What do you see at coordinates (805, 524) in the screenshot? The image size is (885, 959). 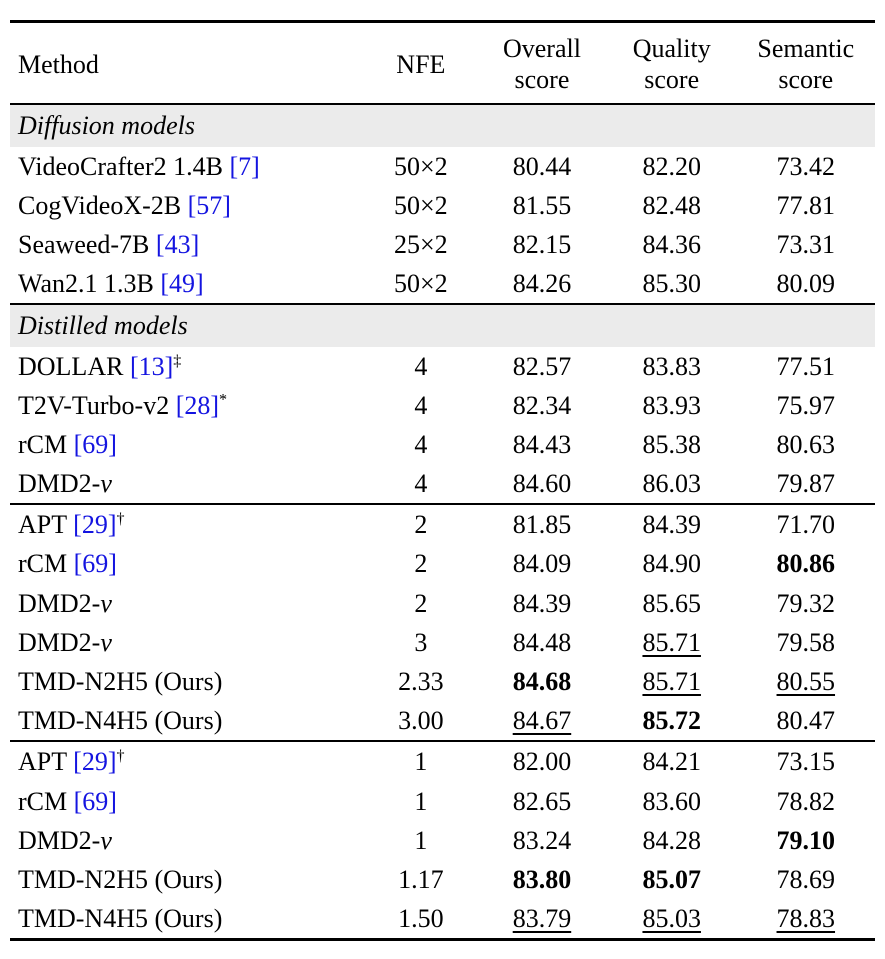 I see `semantic-score-cell: 71.70` at bounding box center [805, 524].